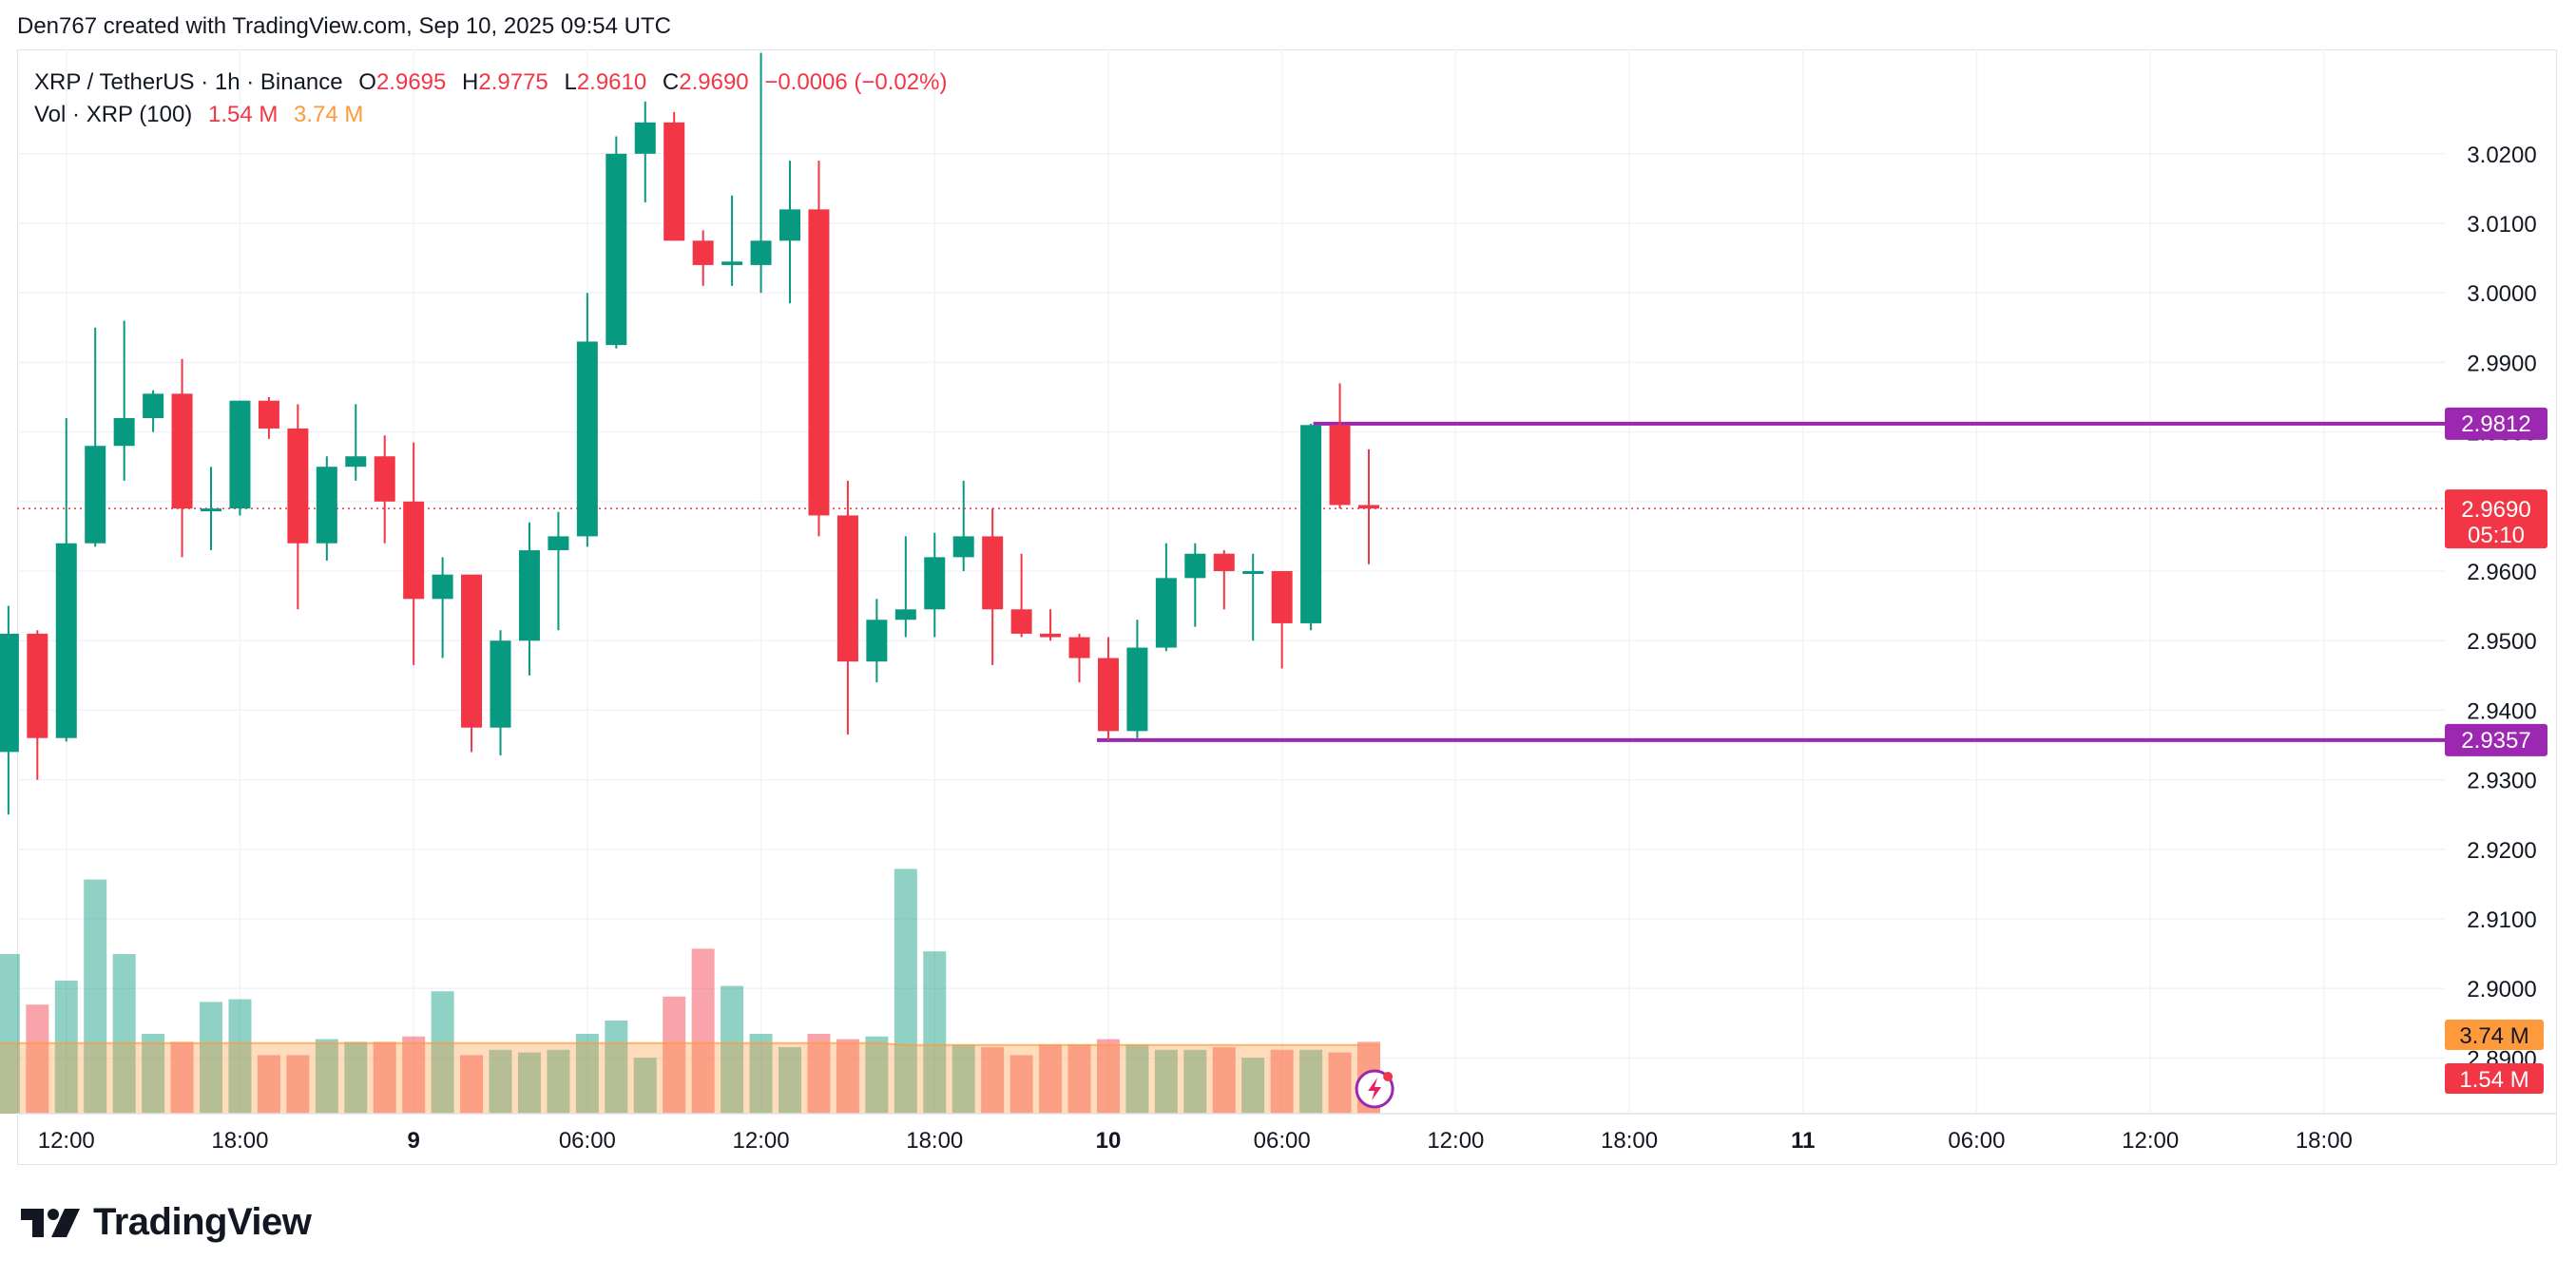 The height and width of the screenshot is (1279, 2576). What do you see at coordinates (2497, 536) in the screenshot?
I see `countdown-label: 05:10` at bounding box center [2497, 536].